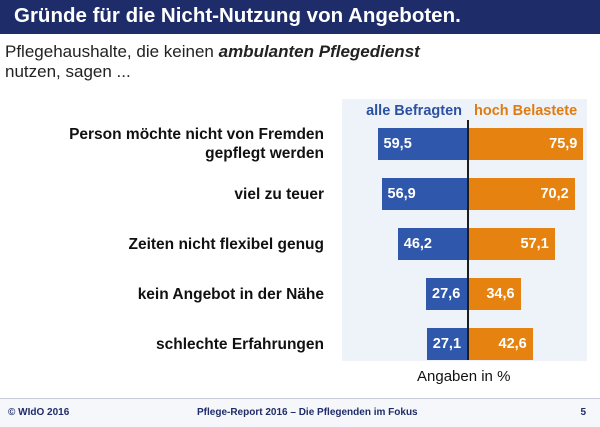  What do you see at coordinates (319, 51) in the screenshot?
I see `subtitle-emphasis: ambulanten Pflegedienst` at bounding box center [319, 51].